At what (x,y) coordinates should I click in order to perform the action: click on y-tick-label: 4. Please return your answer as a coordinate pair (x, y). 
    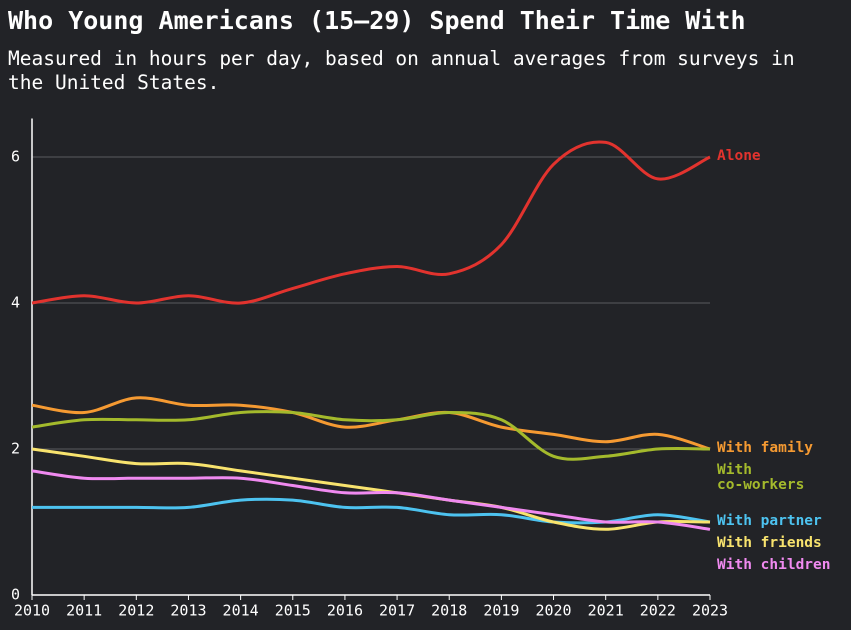
    Looking at the image, I should click on (15, 303).